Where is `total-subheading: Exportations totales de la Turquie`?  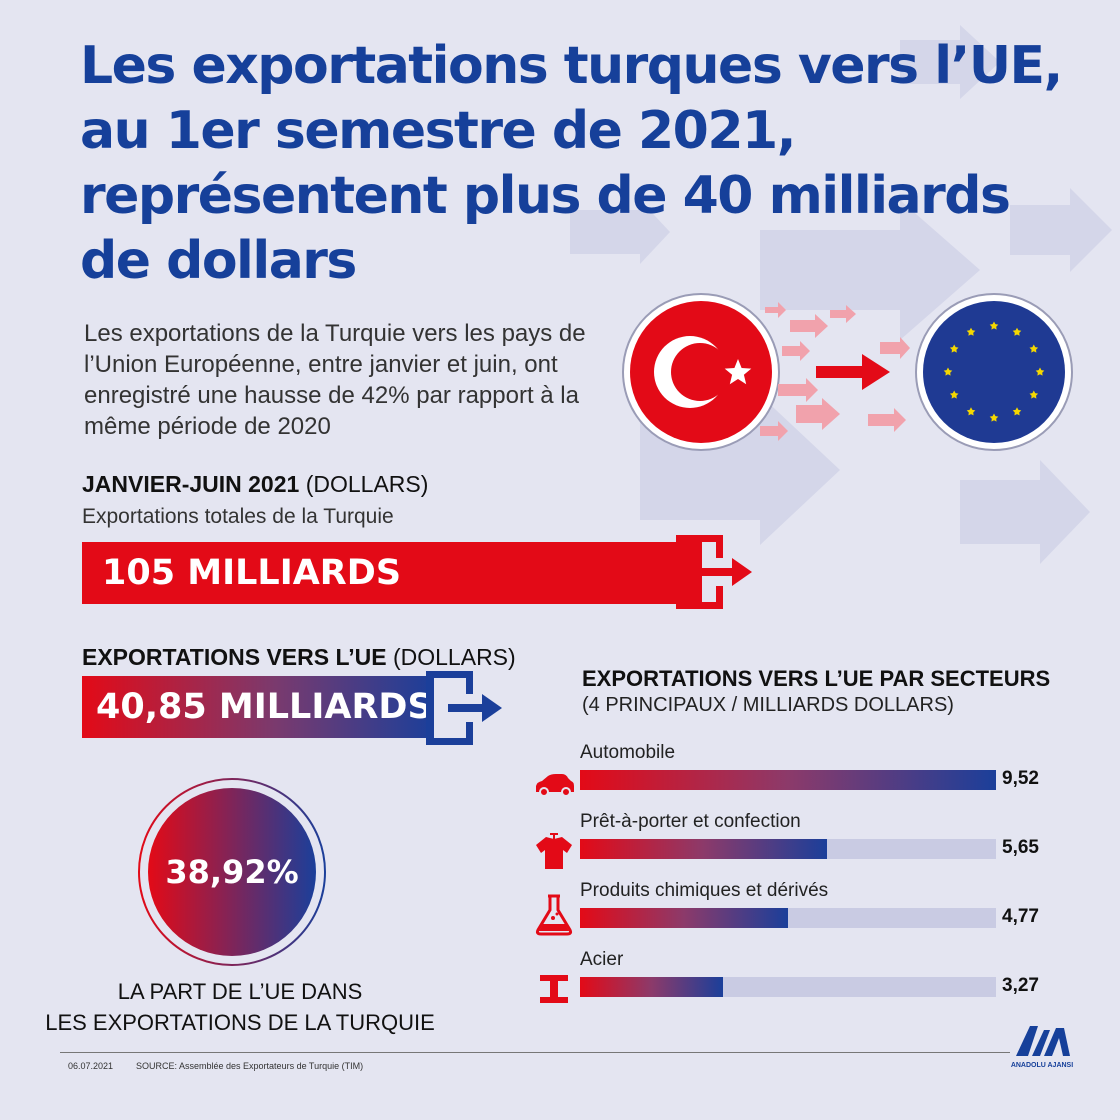 total-subheading: Exportations totales de la Turquie is located at coordinates (238, 516).